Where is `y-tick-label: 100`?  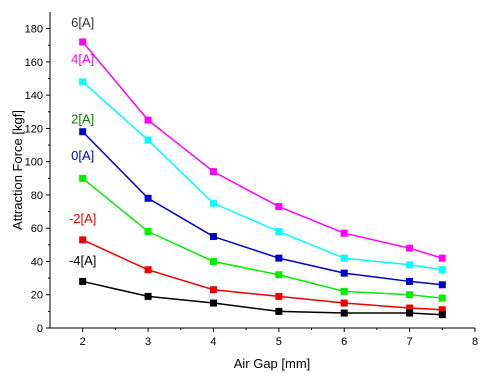 y-tick-label: 100 is located at coordinates (34, 163).